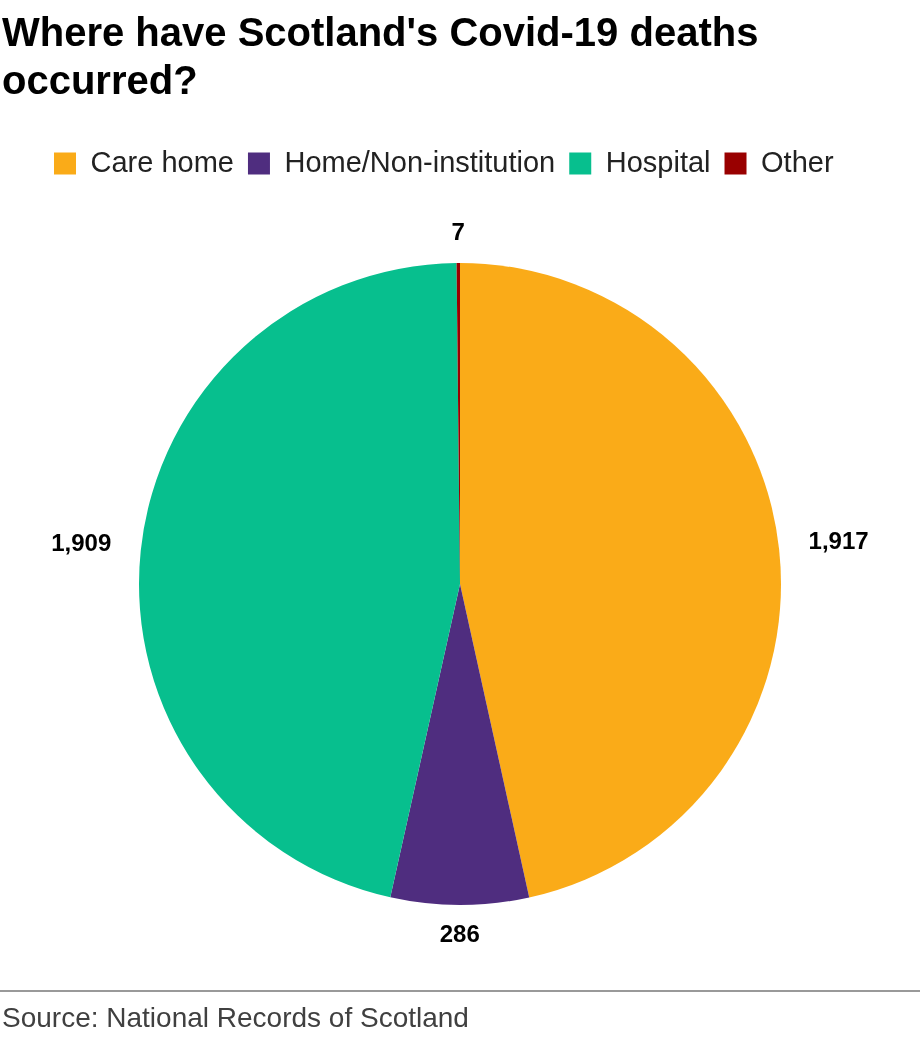  What do you see at coordinates (81, 543) in the screenshot?
I see `data-label: 1,909` at bounding box center [81, 543].